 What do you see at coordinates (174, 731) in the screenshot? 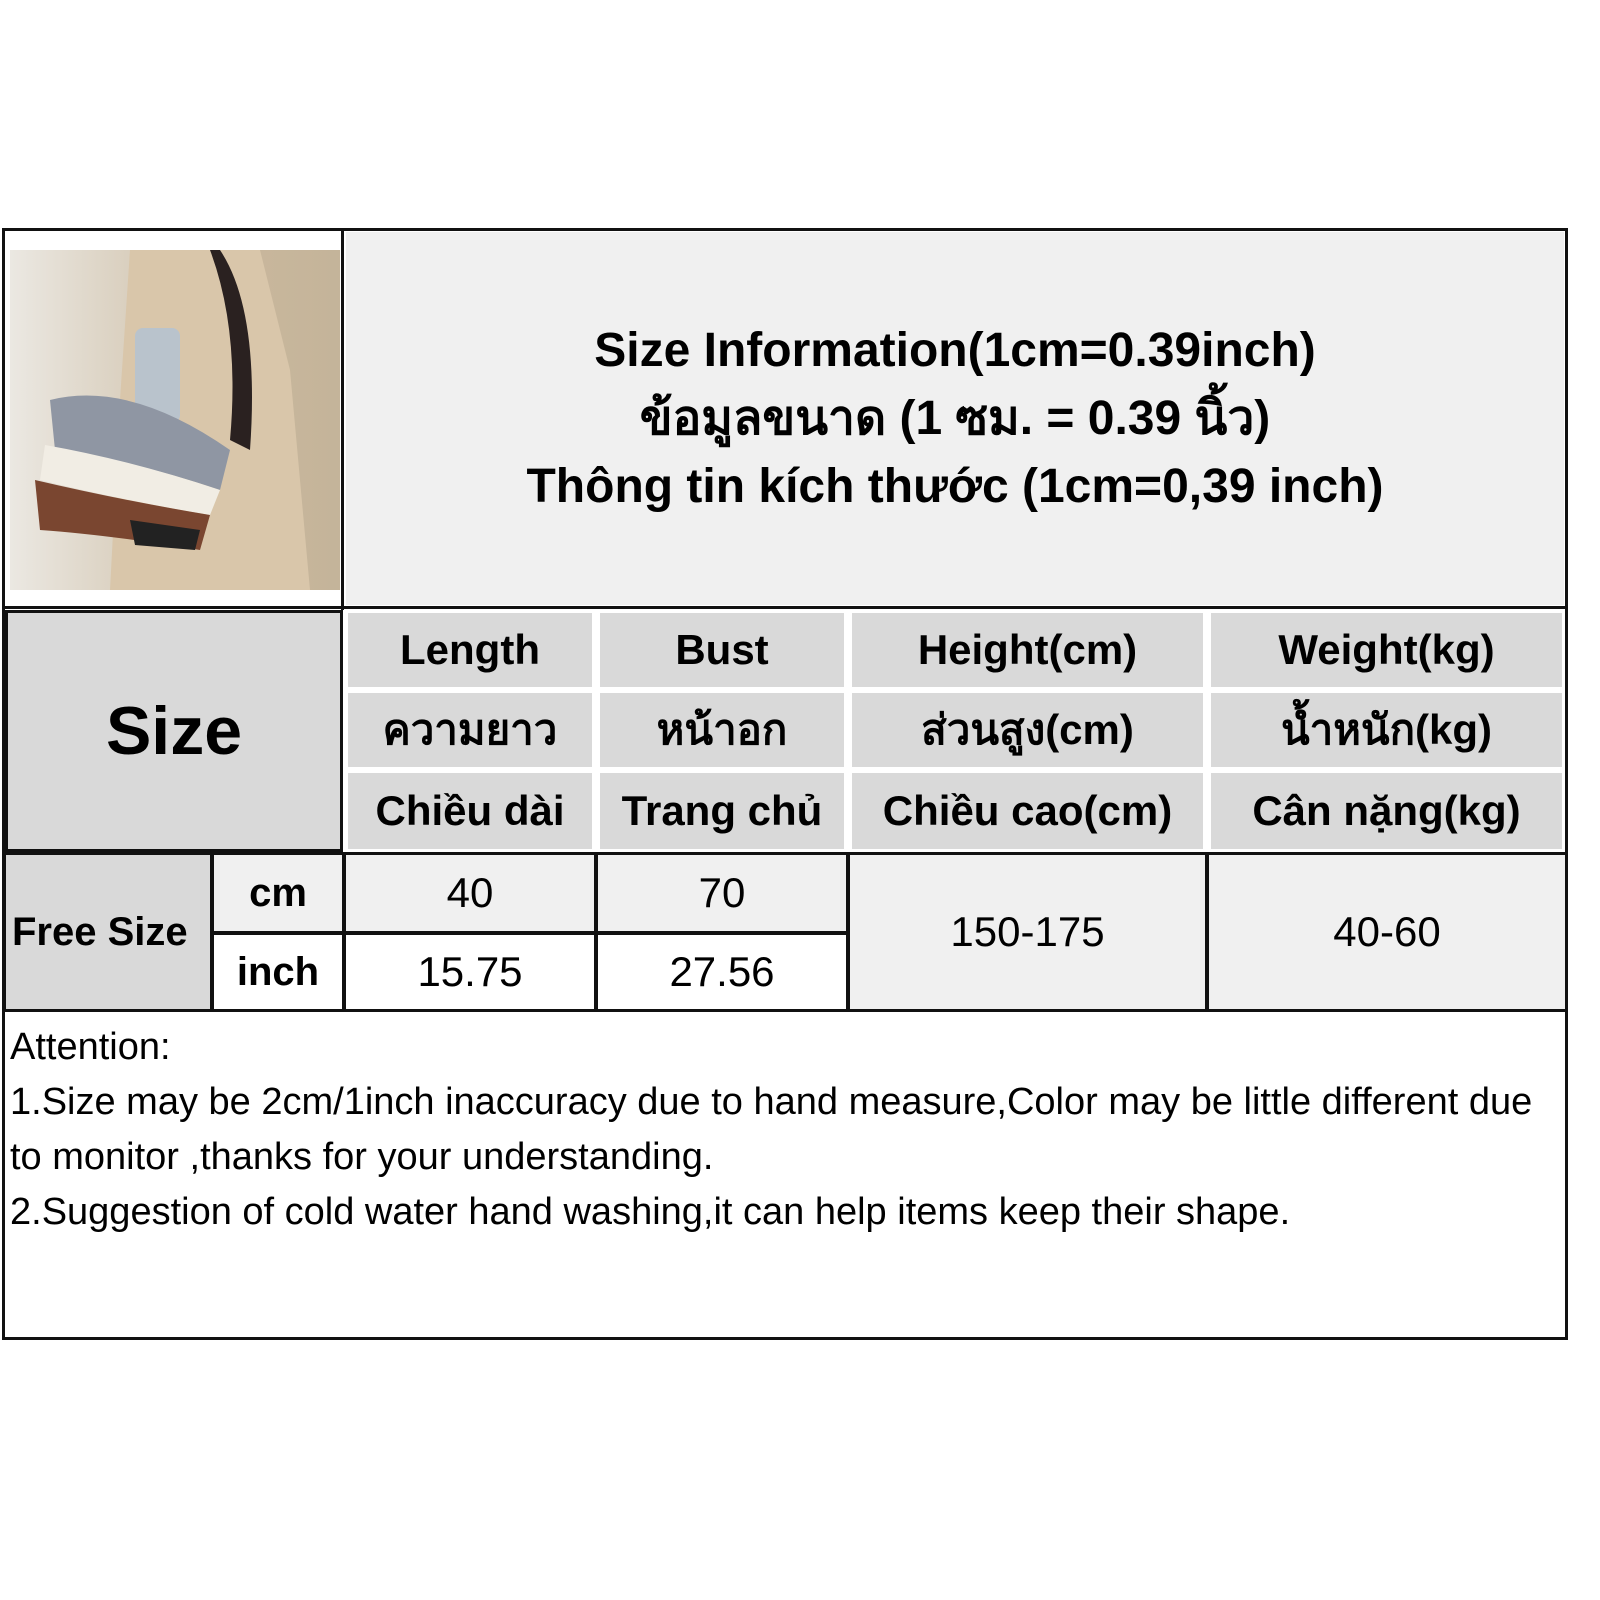
I see `size-header: Size` at bounding box center [174, 731].